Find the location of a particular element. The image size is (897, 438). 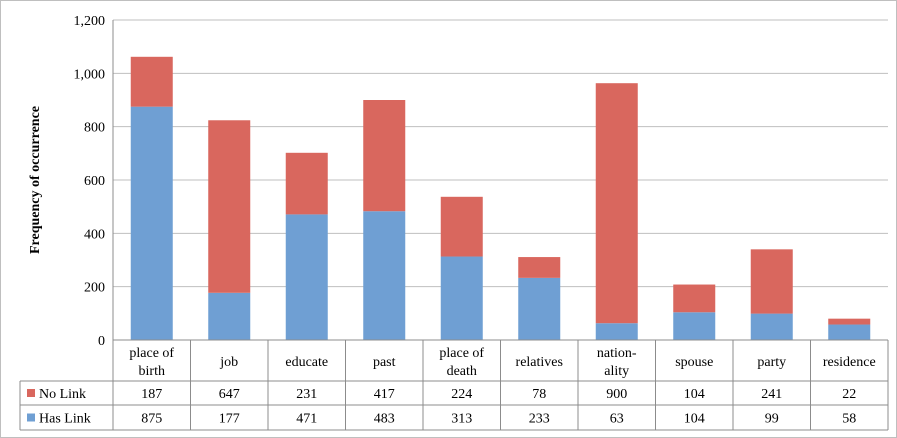

table-cell: 233 is located at coordinates (539, 419).